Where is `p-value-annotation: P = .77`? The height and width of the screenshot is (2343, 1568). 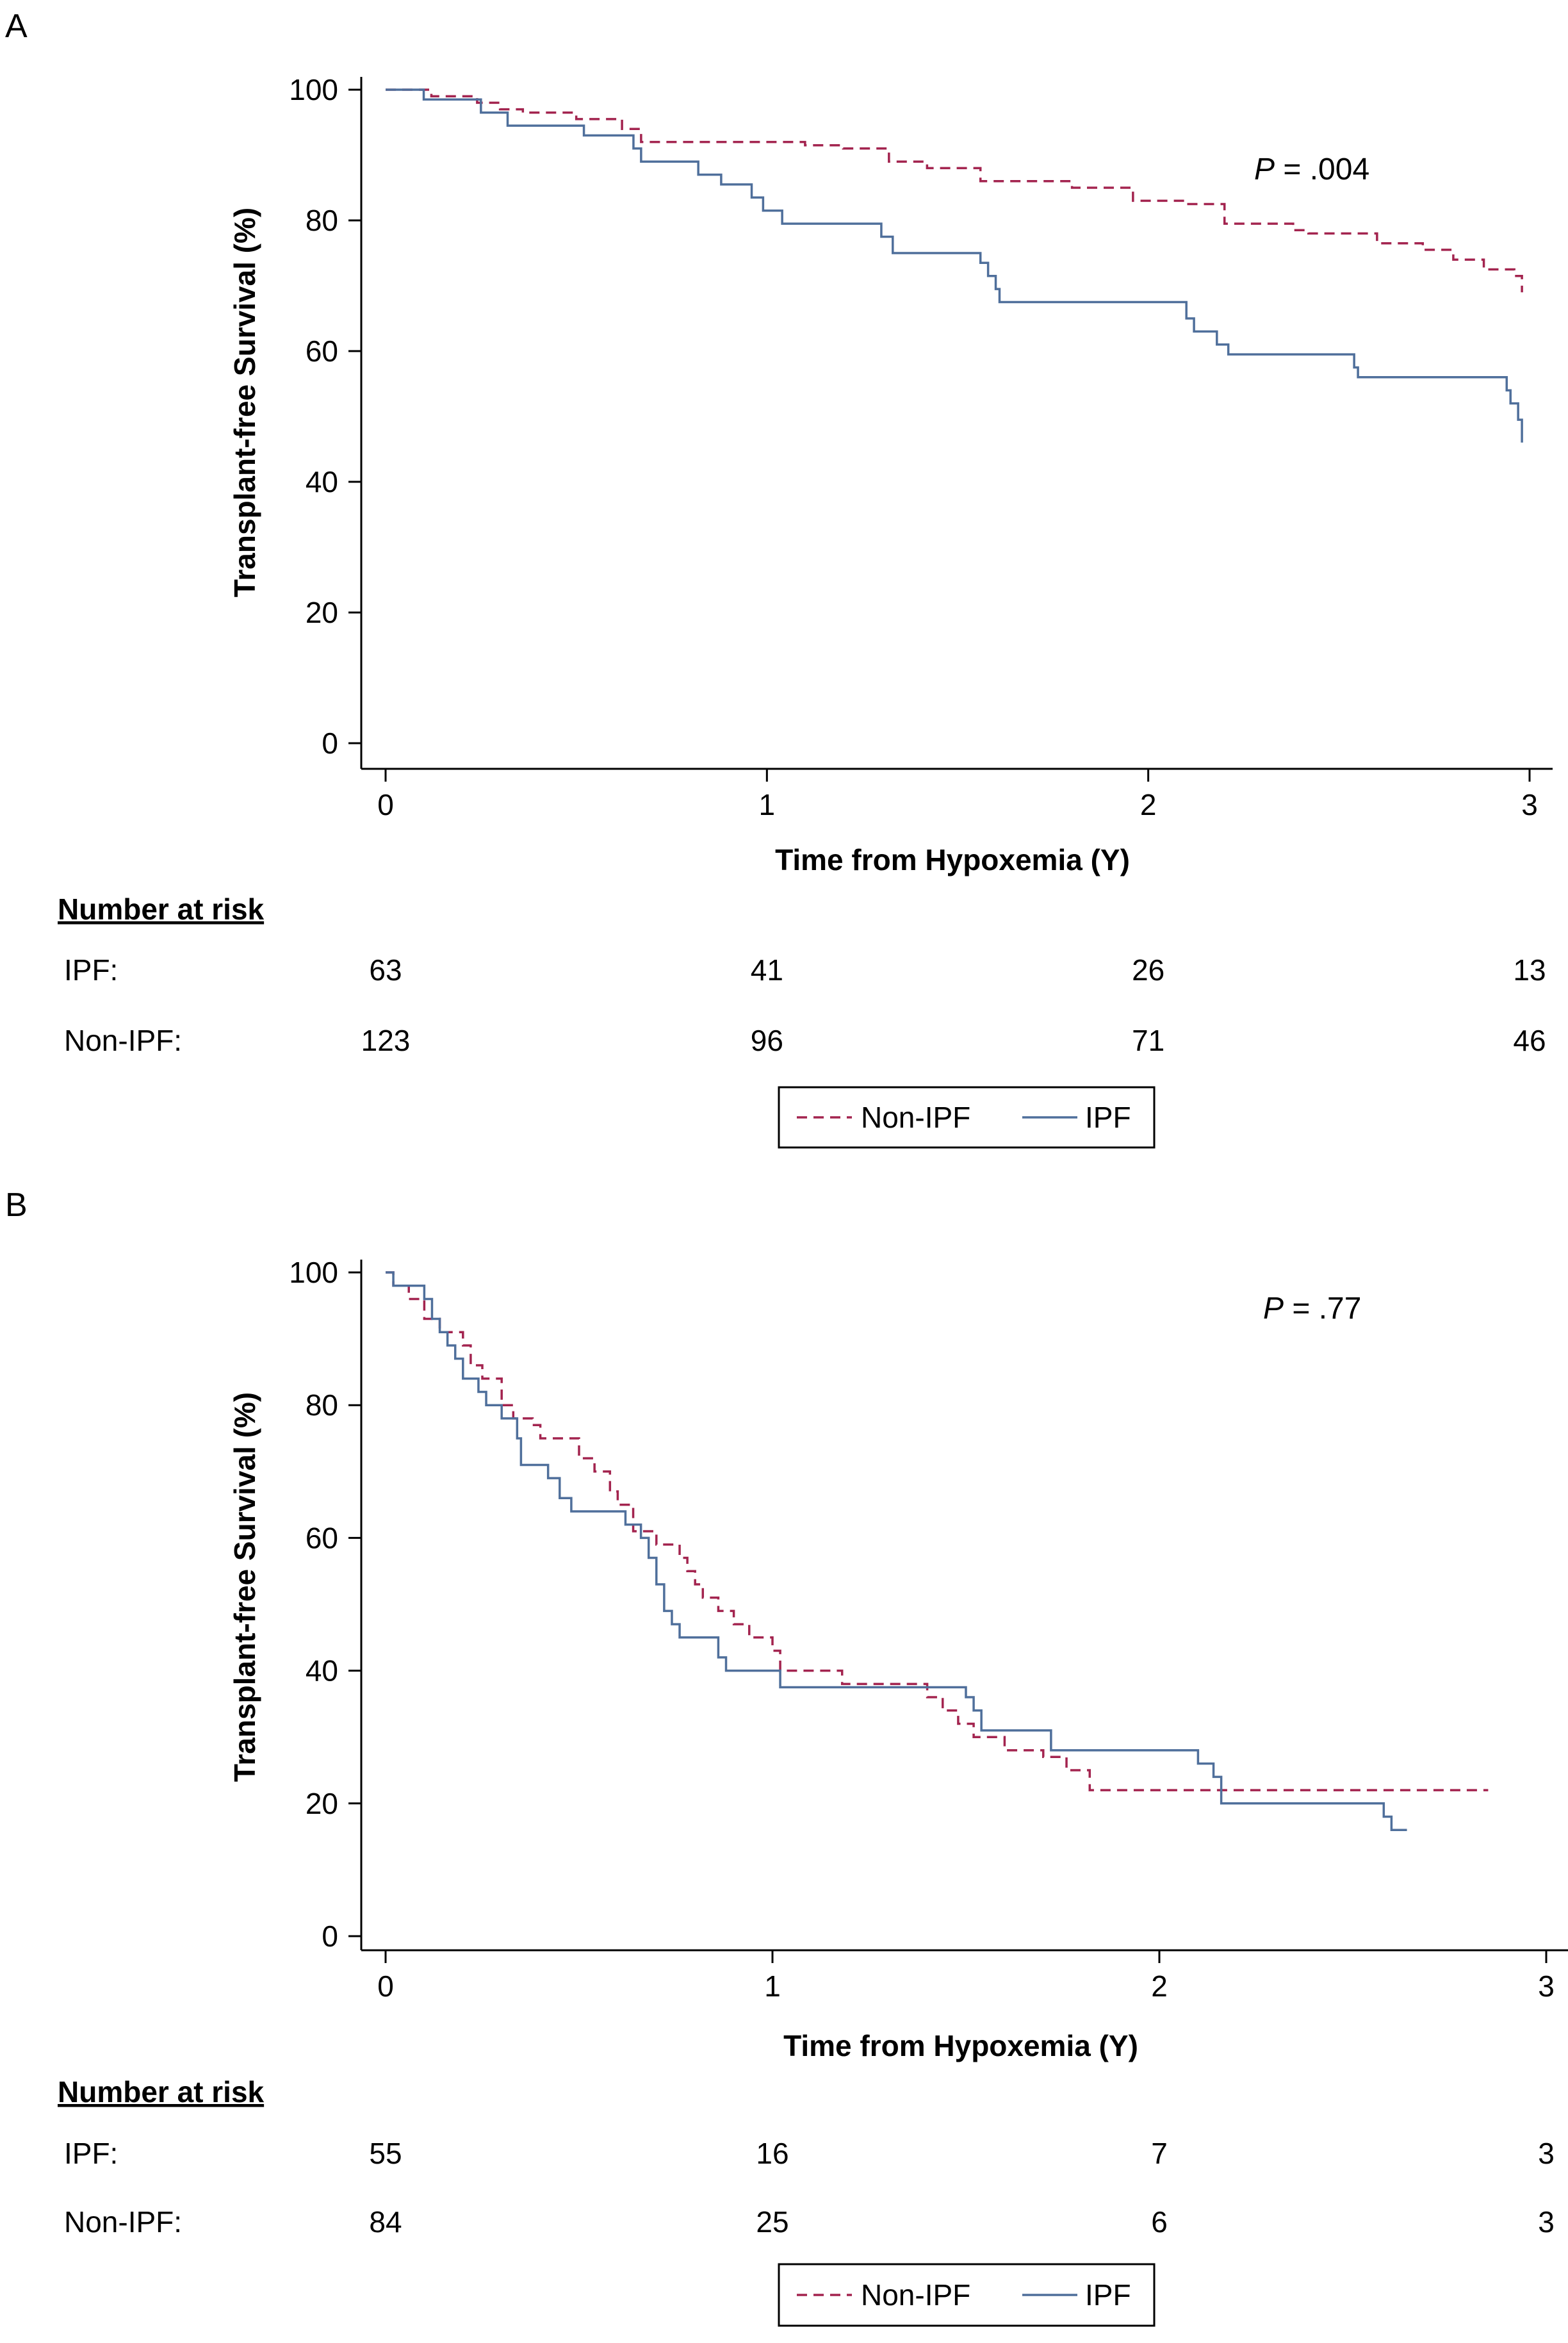 p-value-annotation: P = .77 is located at coordinates (1312, 1309).